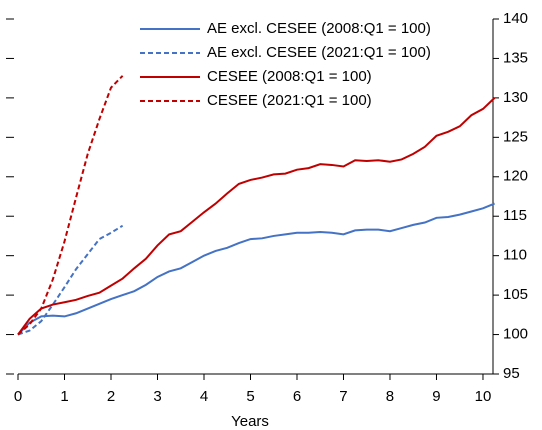 The width and height of the screenshot is (542, 430). Describe the element at coordinates (515, 334) in the screenshot. I see `y-tick-label: 100` at that location.